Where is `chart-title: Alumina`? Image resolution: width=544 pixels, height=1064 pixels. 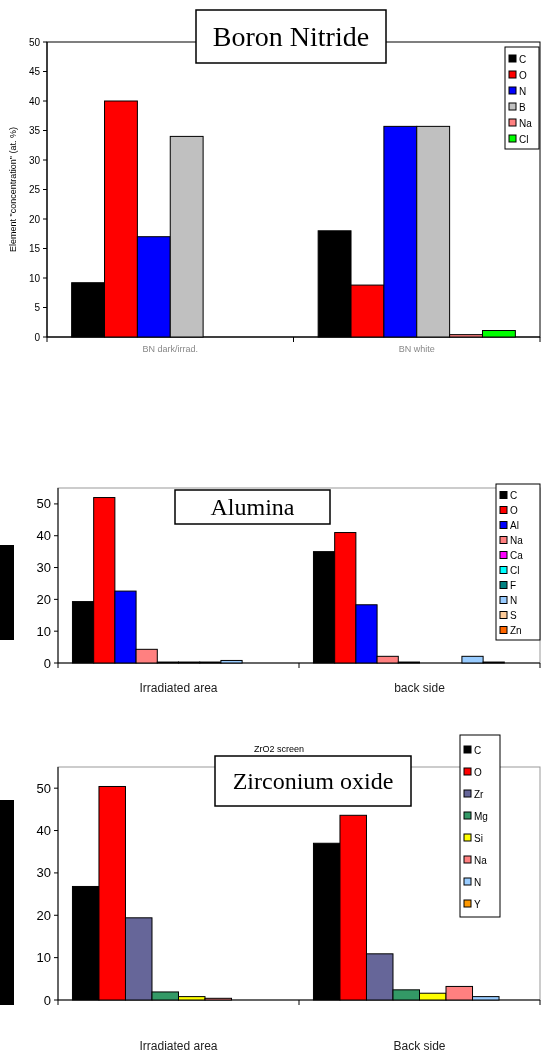 chart-title: Alumina is located at coordinates (252, 507).